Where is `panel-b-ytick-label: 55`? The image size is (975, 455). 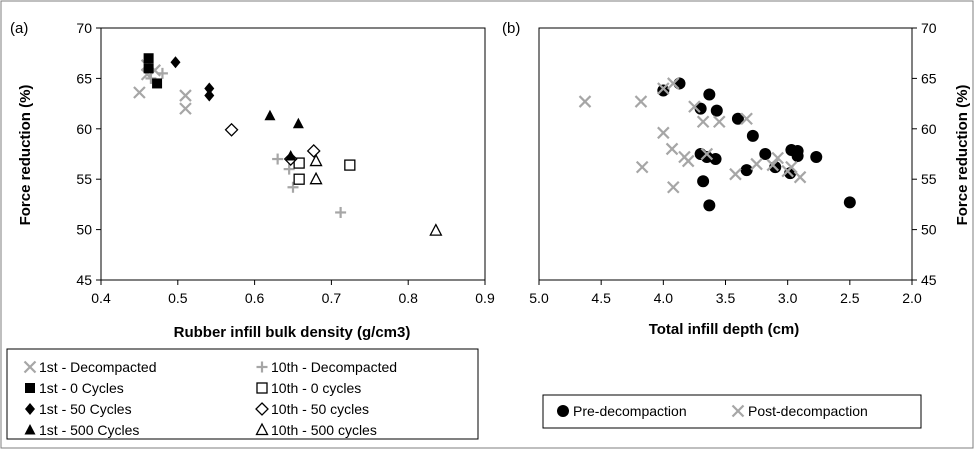 panel-b-ytick-label: 55 is located at coordinates (929, 179).